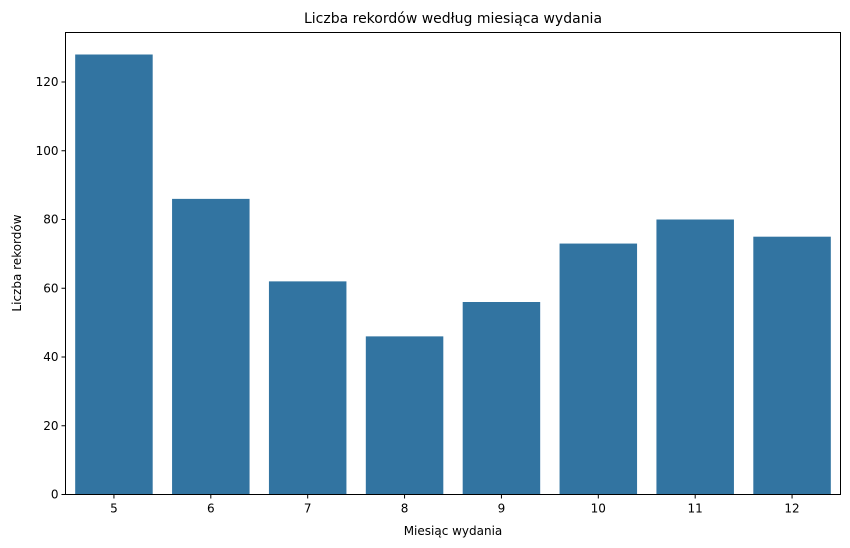  I want to click on y-tick-label: 60, so click(50, 288).